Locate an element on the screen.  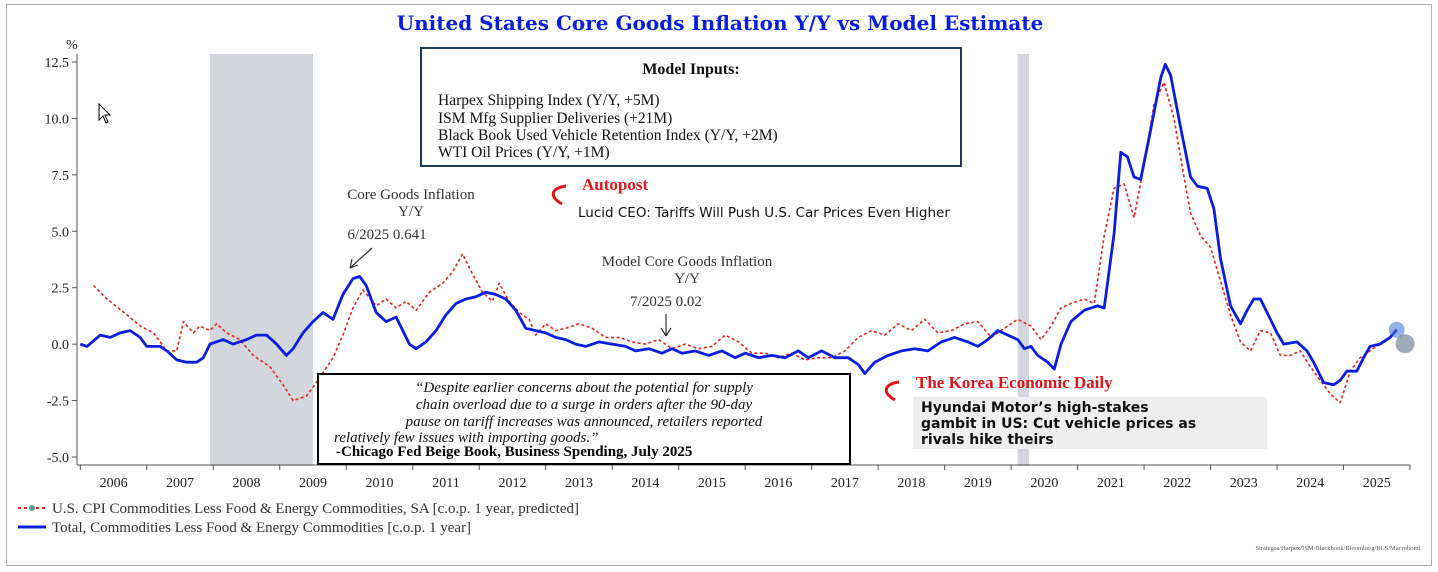
y-tick-label: 0.0 is located at coordinates (61, 345).